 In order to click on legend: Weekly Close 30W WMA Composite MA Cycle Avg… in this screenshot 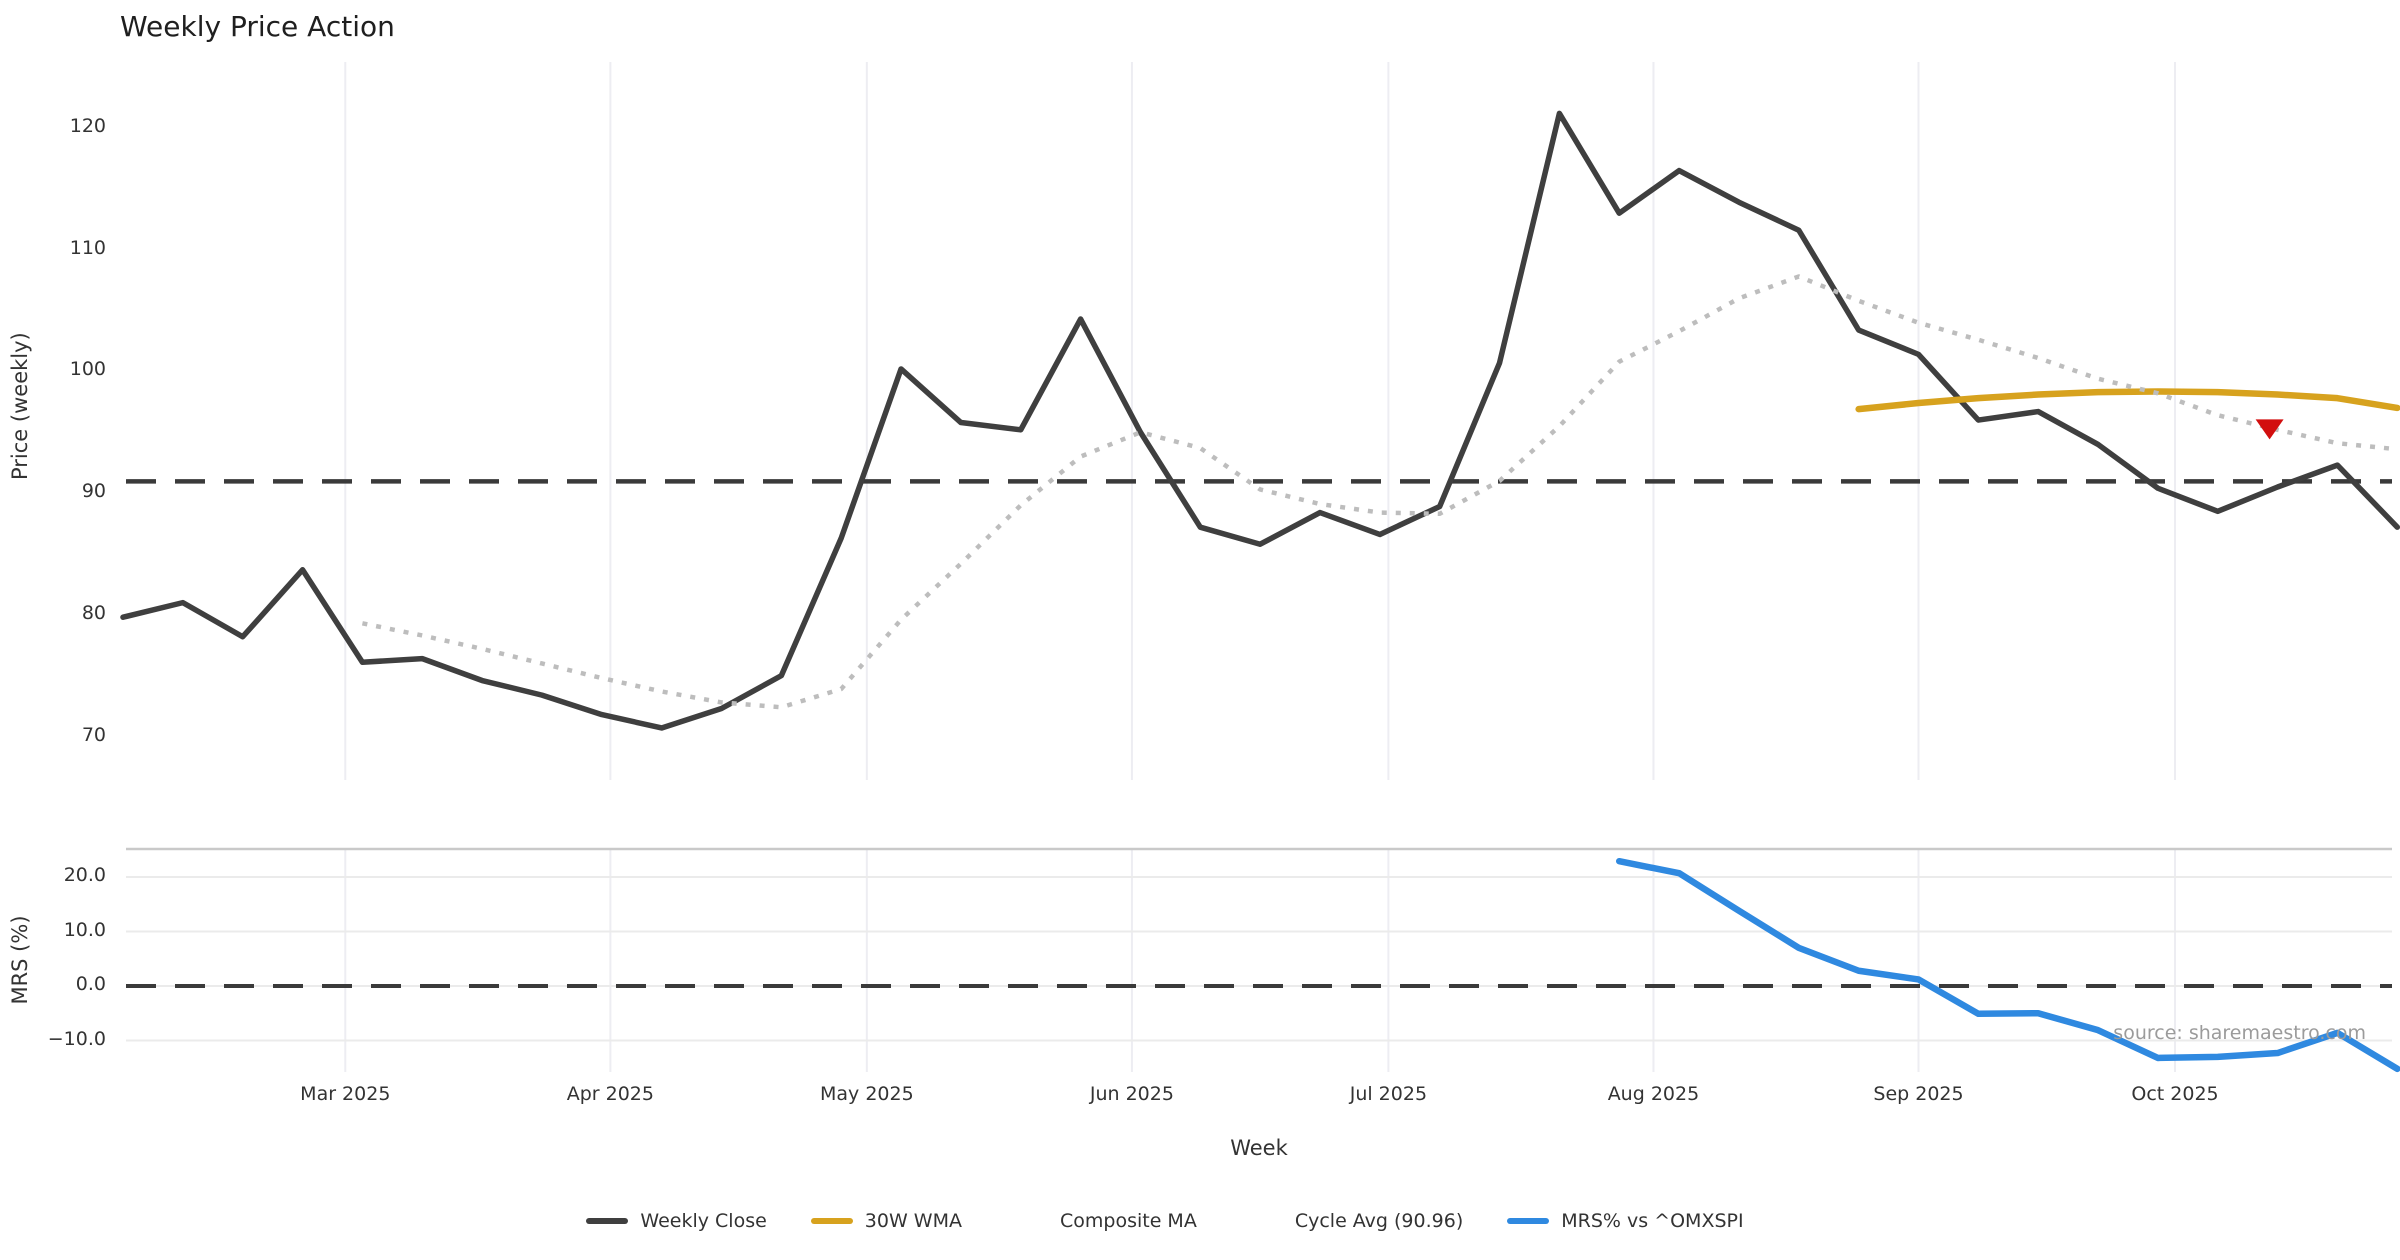, I will do `click(1165, 1221)`.